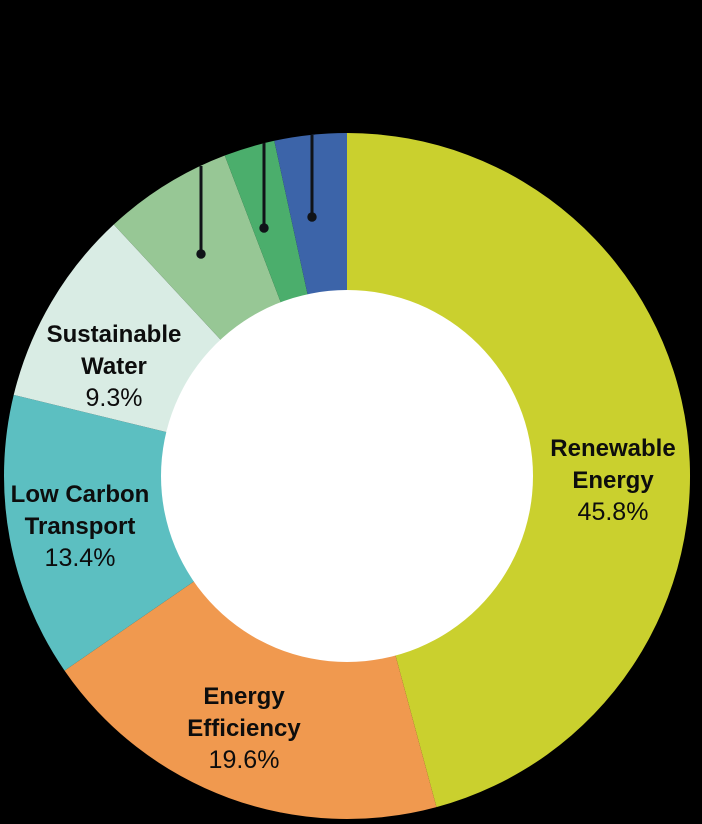  What do you see at coordinates (80, 494) in the screenshot?
I see `slice-label-line: Low Carbon` at bounding box center [80, 494].